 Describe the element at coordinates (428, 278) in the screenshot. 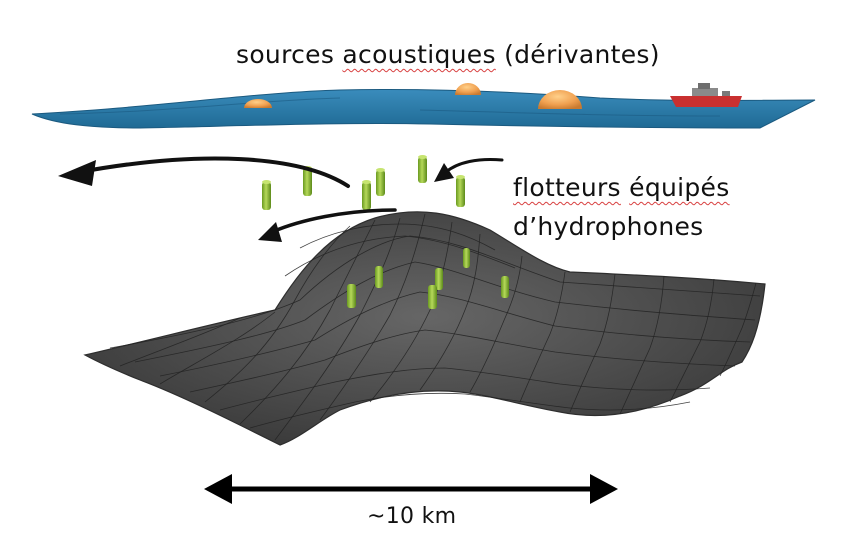

I see `hydrophone-floats-deep` at that location.